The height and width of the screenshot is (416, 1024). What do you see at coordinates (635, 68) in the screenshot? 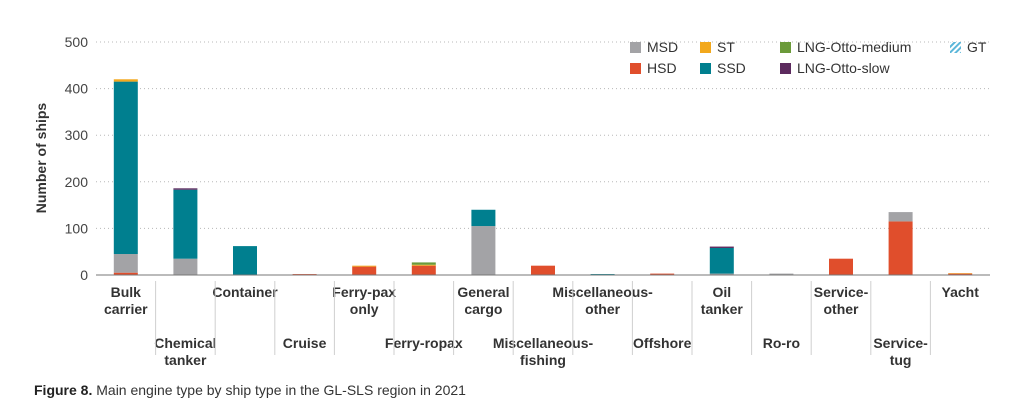
I see `legend-swatch-hsd` at bounding box center [635, 68].